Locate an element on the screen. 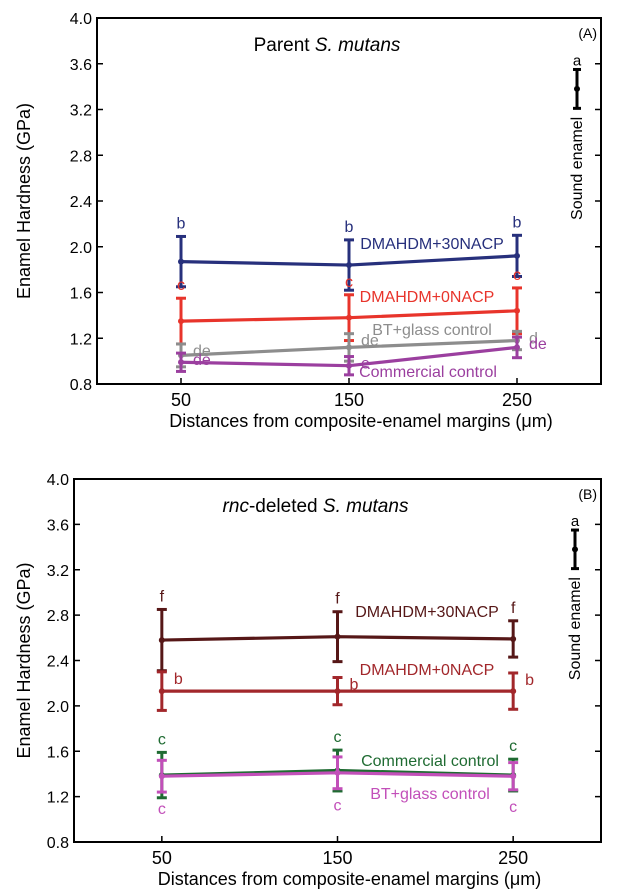 The width and height of the screenshot is (627, 891). chart-title: rnc-deleted S. mutans is located at coordinates (316, 506).